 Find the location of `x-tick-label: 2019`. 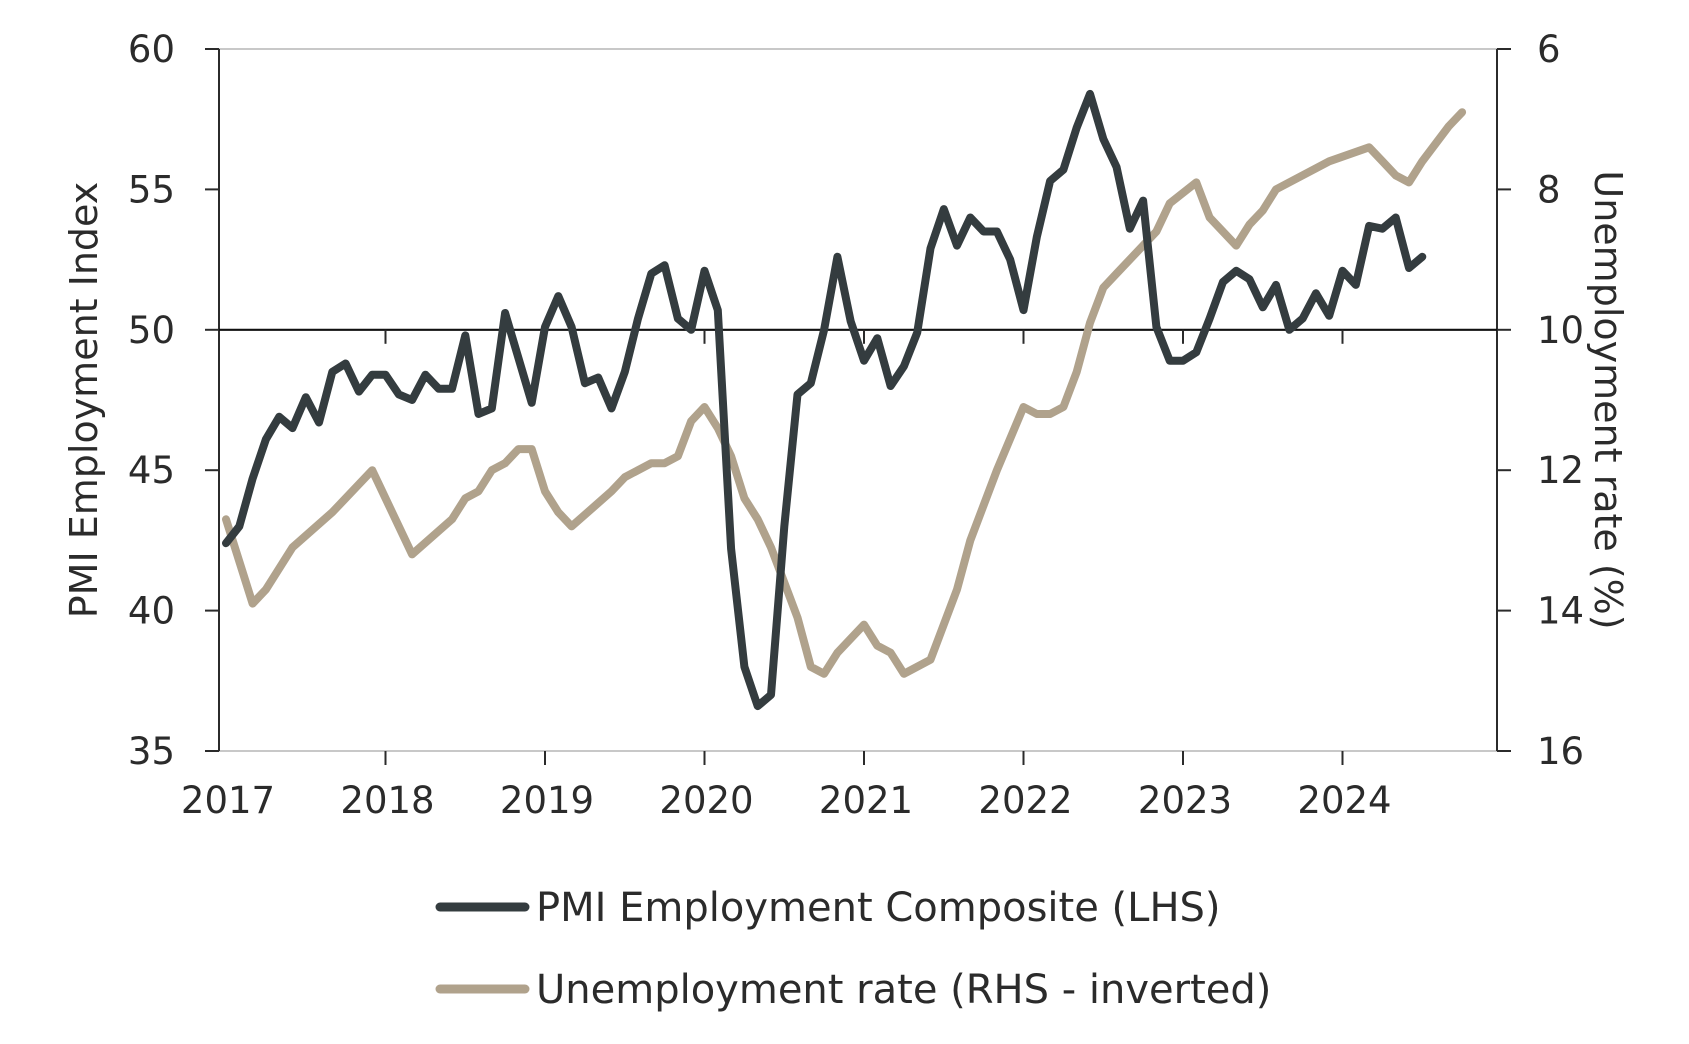

x-tick-label: 2019 is located at coordinates (547, 800).